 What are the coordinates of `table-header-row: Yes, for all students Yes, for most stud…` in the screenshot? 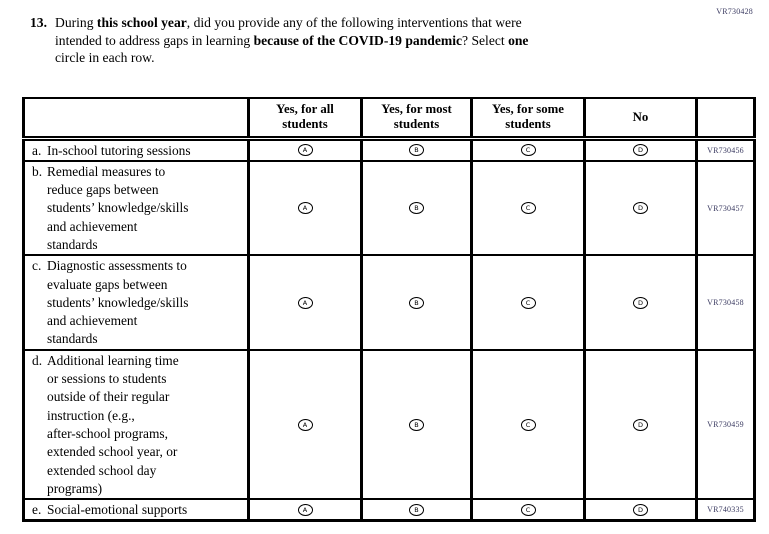 It's located at (389, 119).